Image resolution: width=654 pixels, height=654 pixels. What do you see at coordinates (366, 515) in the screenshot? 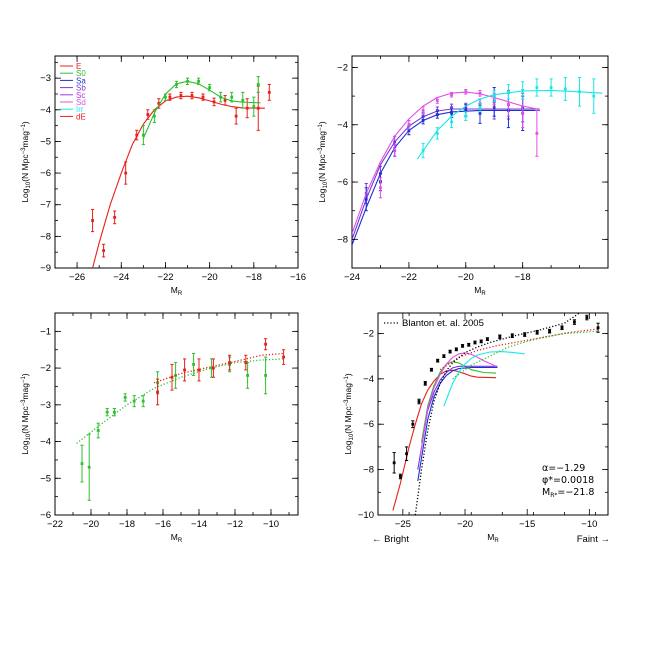
I see `y-tick-label: −10` at bounding box center [366, 515].